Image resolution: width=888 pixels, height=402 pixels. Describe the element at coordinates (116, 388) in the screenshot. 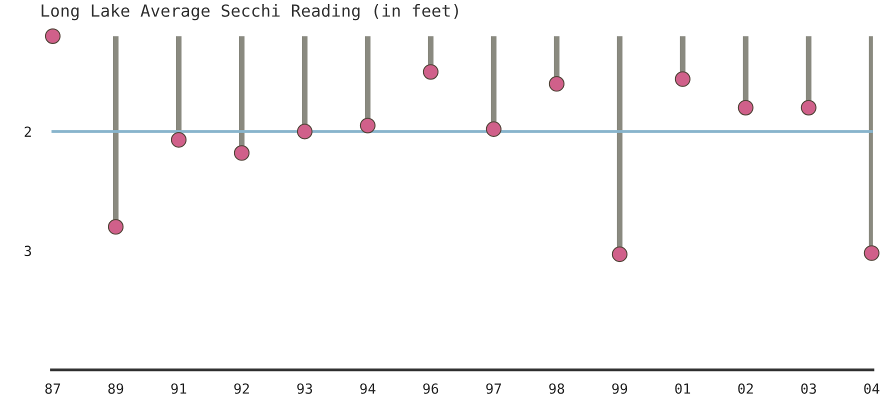

I see `x-tick-label: 89` at that location.